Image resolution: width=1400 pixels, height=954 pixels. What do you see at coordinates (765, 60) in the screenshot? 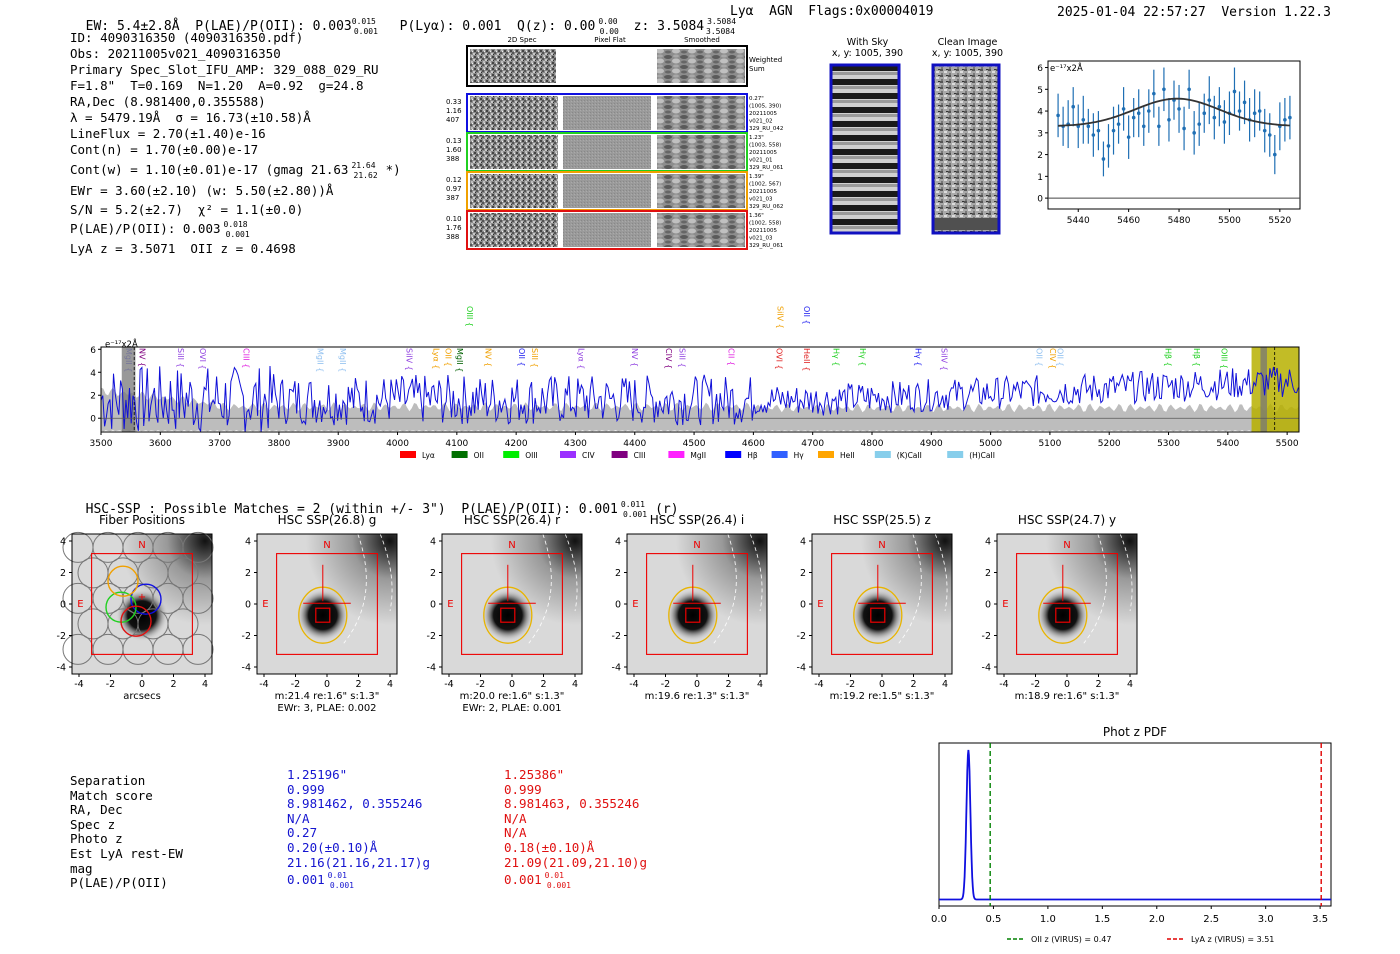
I see `weighted-sum-label-1: Weighted` at bounding box center [765, 60].